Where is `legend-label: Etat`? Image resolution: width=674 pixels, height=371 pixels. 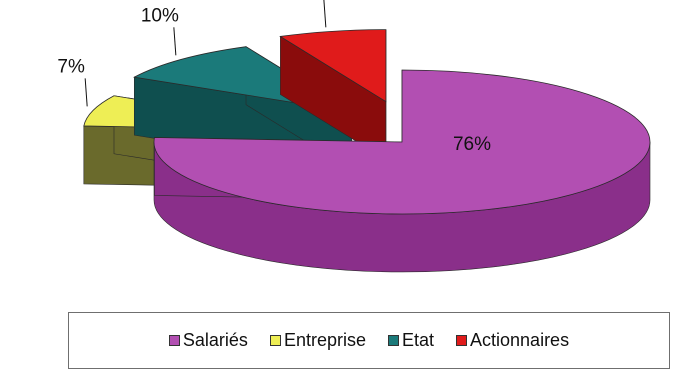
legend-label: Etat is located at coordinates (418, 340).